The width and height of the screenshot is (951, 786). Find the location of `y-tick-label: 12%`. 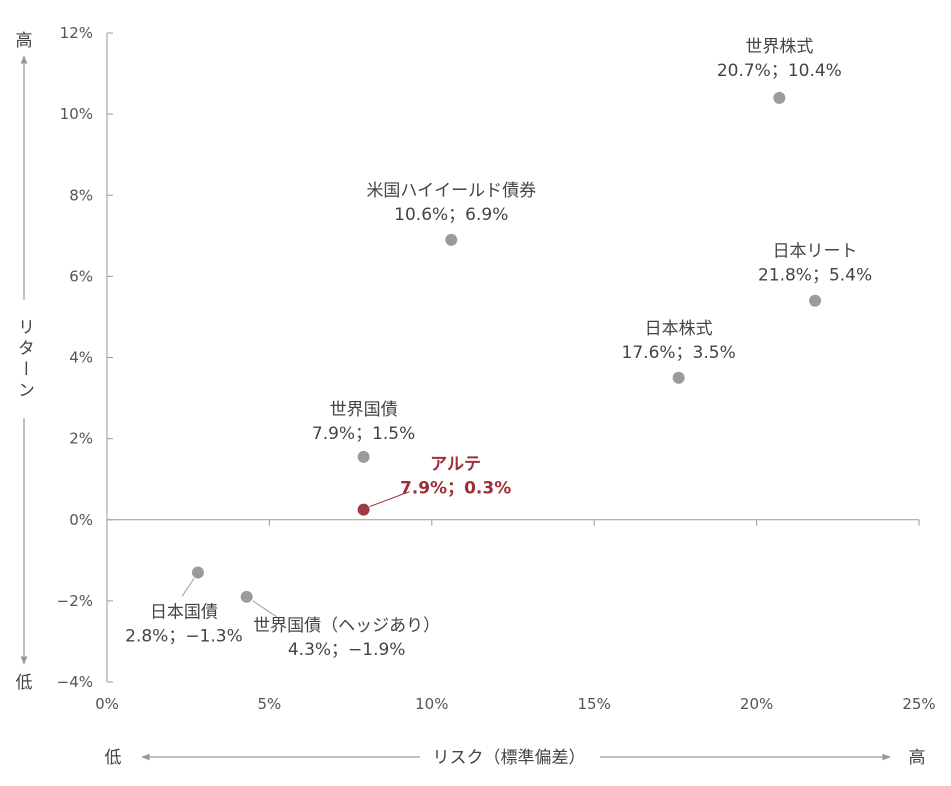

y-tick-label: 12% is located at coordinates (76, 33).